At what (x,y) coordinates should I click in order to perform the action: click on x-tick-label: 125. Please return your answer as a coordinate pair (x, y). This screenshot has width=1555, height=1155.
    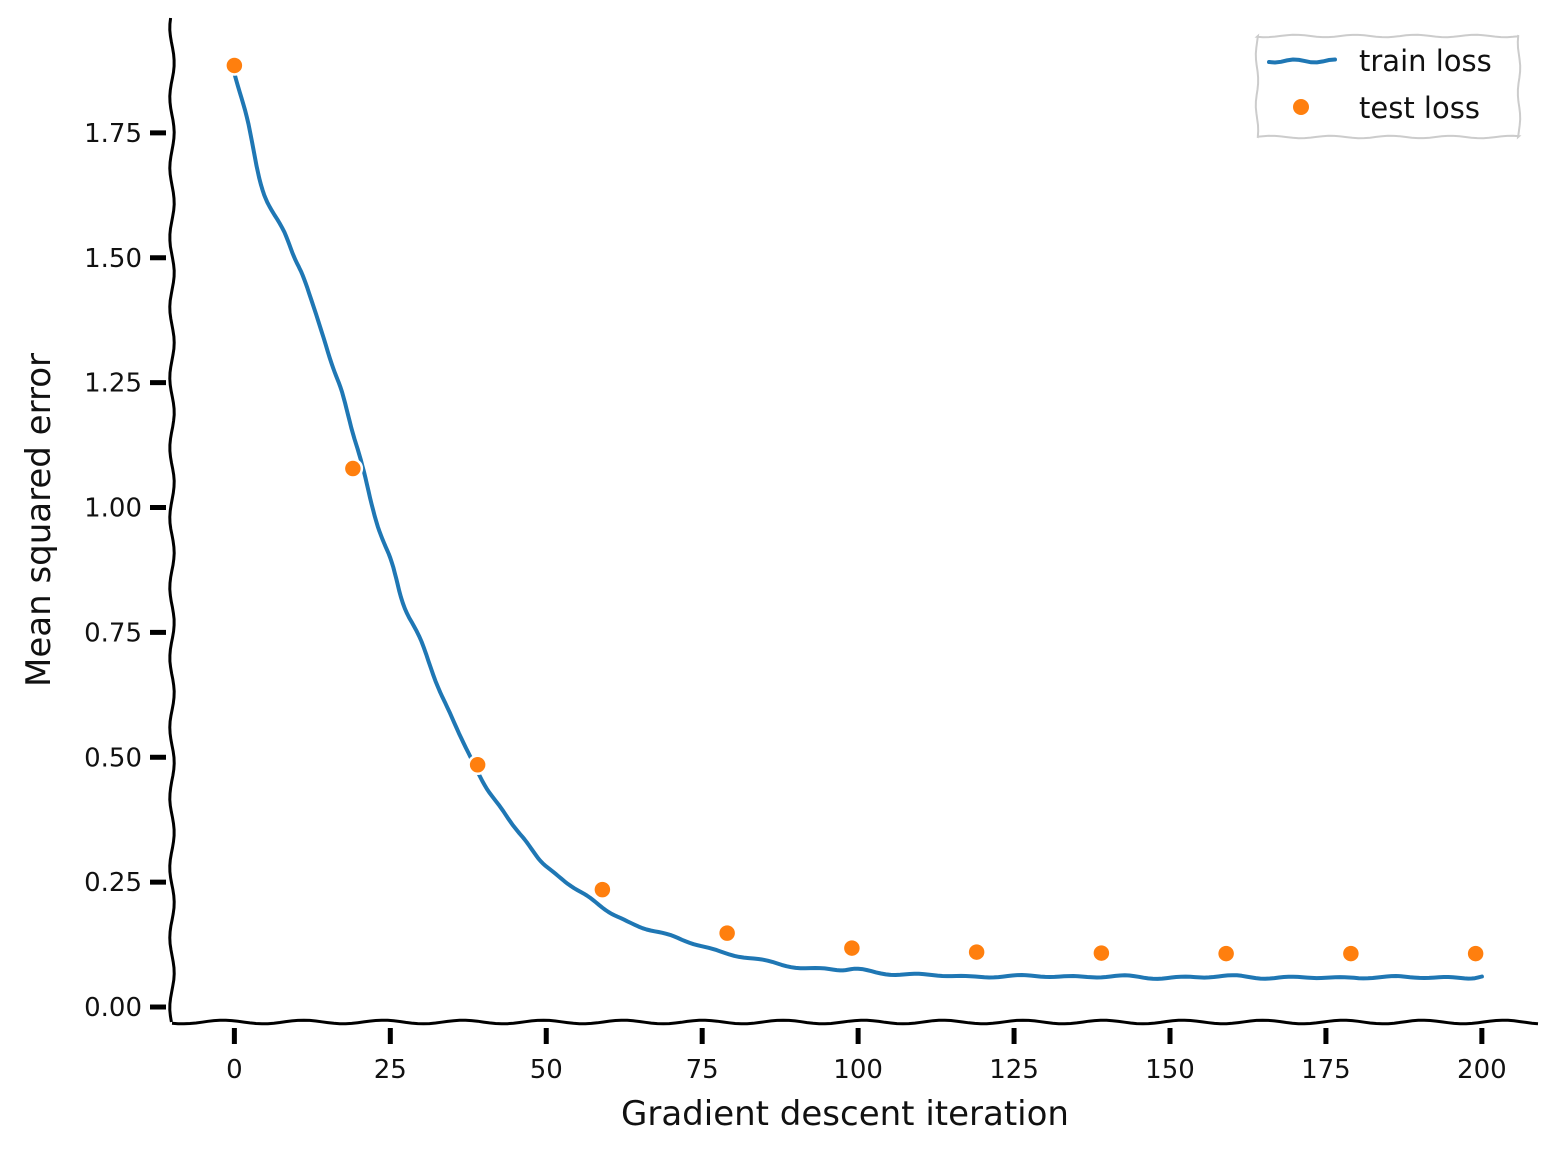
    Looking at the image, I should click on (1014, 1070).